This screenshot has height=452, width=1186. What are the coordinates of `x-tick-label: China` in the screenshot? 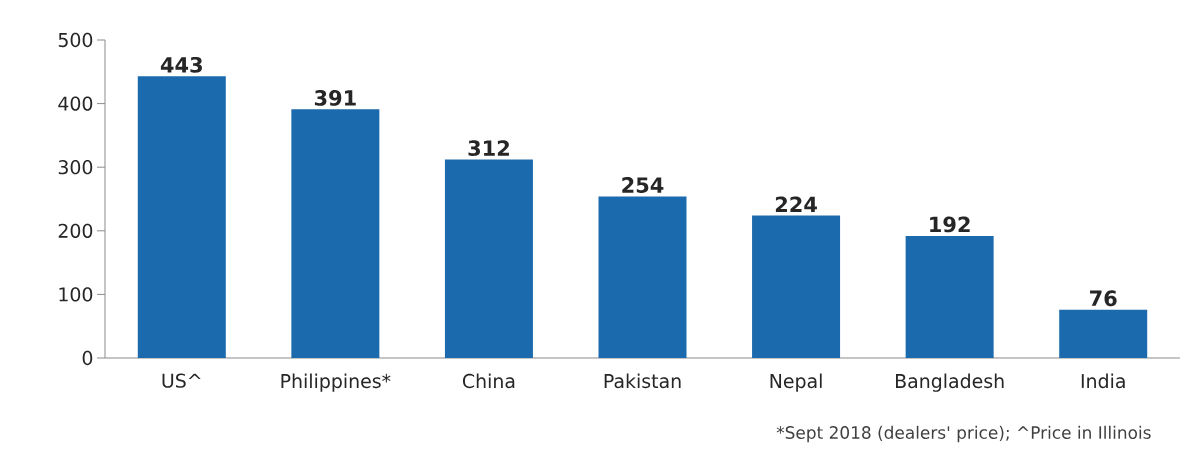 It's located at (488, 381).